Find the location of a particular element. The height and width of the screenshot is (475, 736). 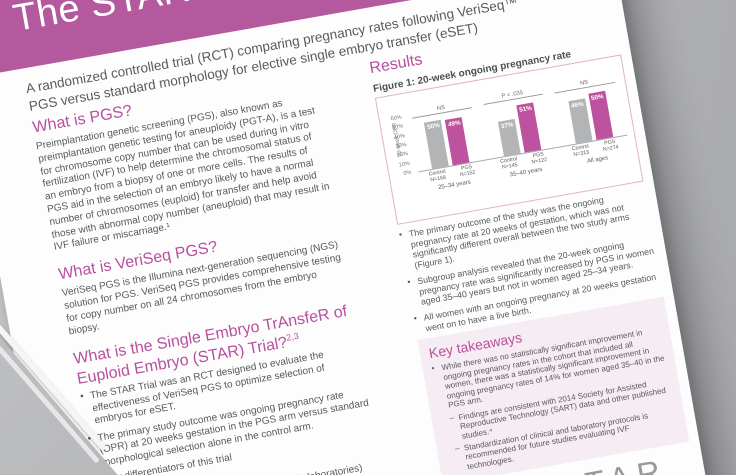

control-bar: 37% is located at coordinates (509, 138).